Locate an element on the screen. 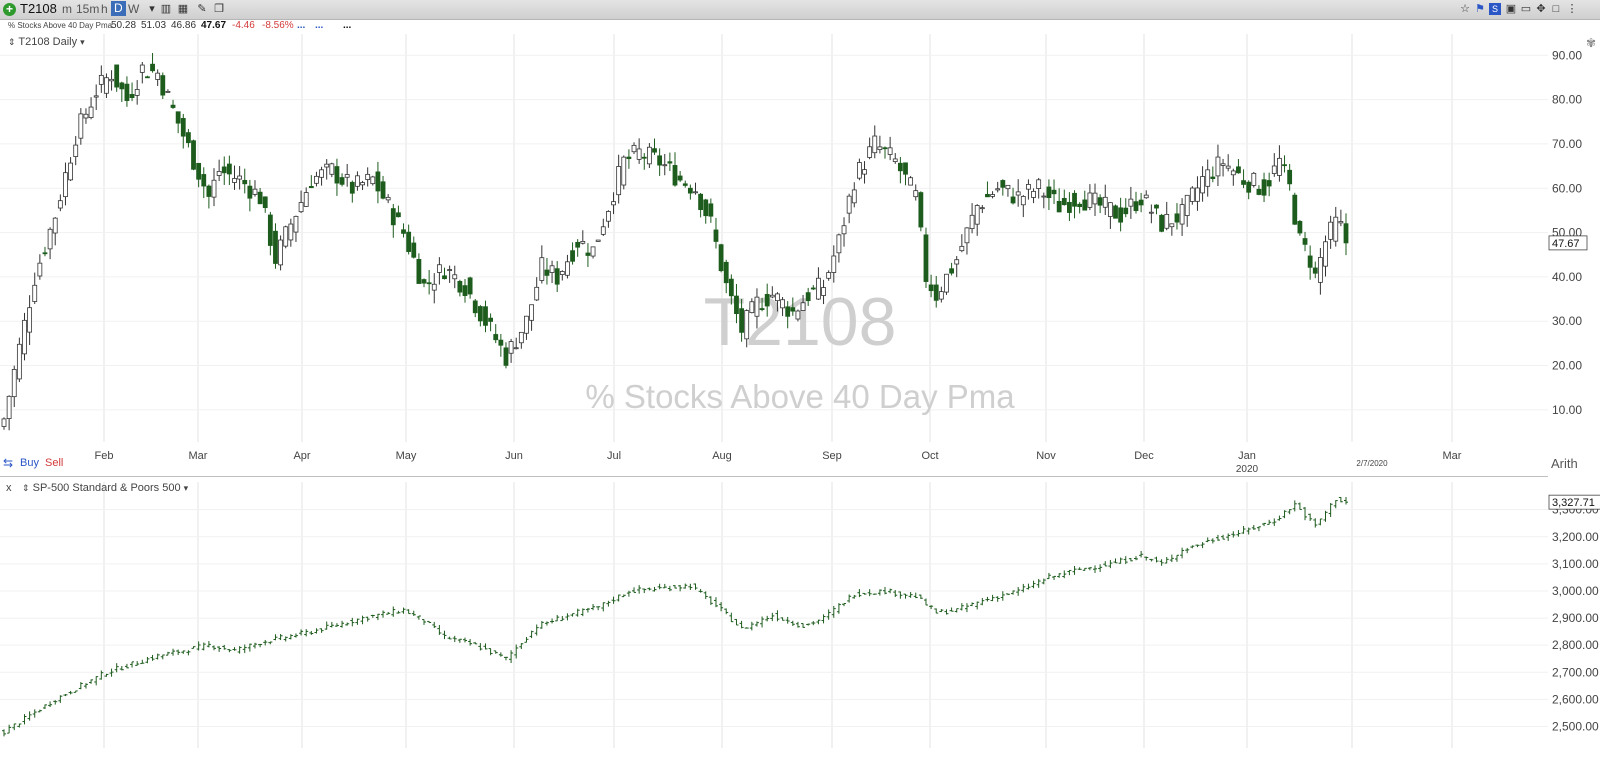 The width and height of the screenshot is (1600, 758). scan-icon: S is located at coordinates (1495, 9).